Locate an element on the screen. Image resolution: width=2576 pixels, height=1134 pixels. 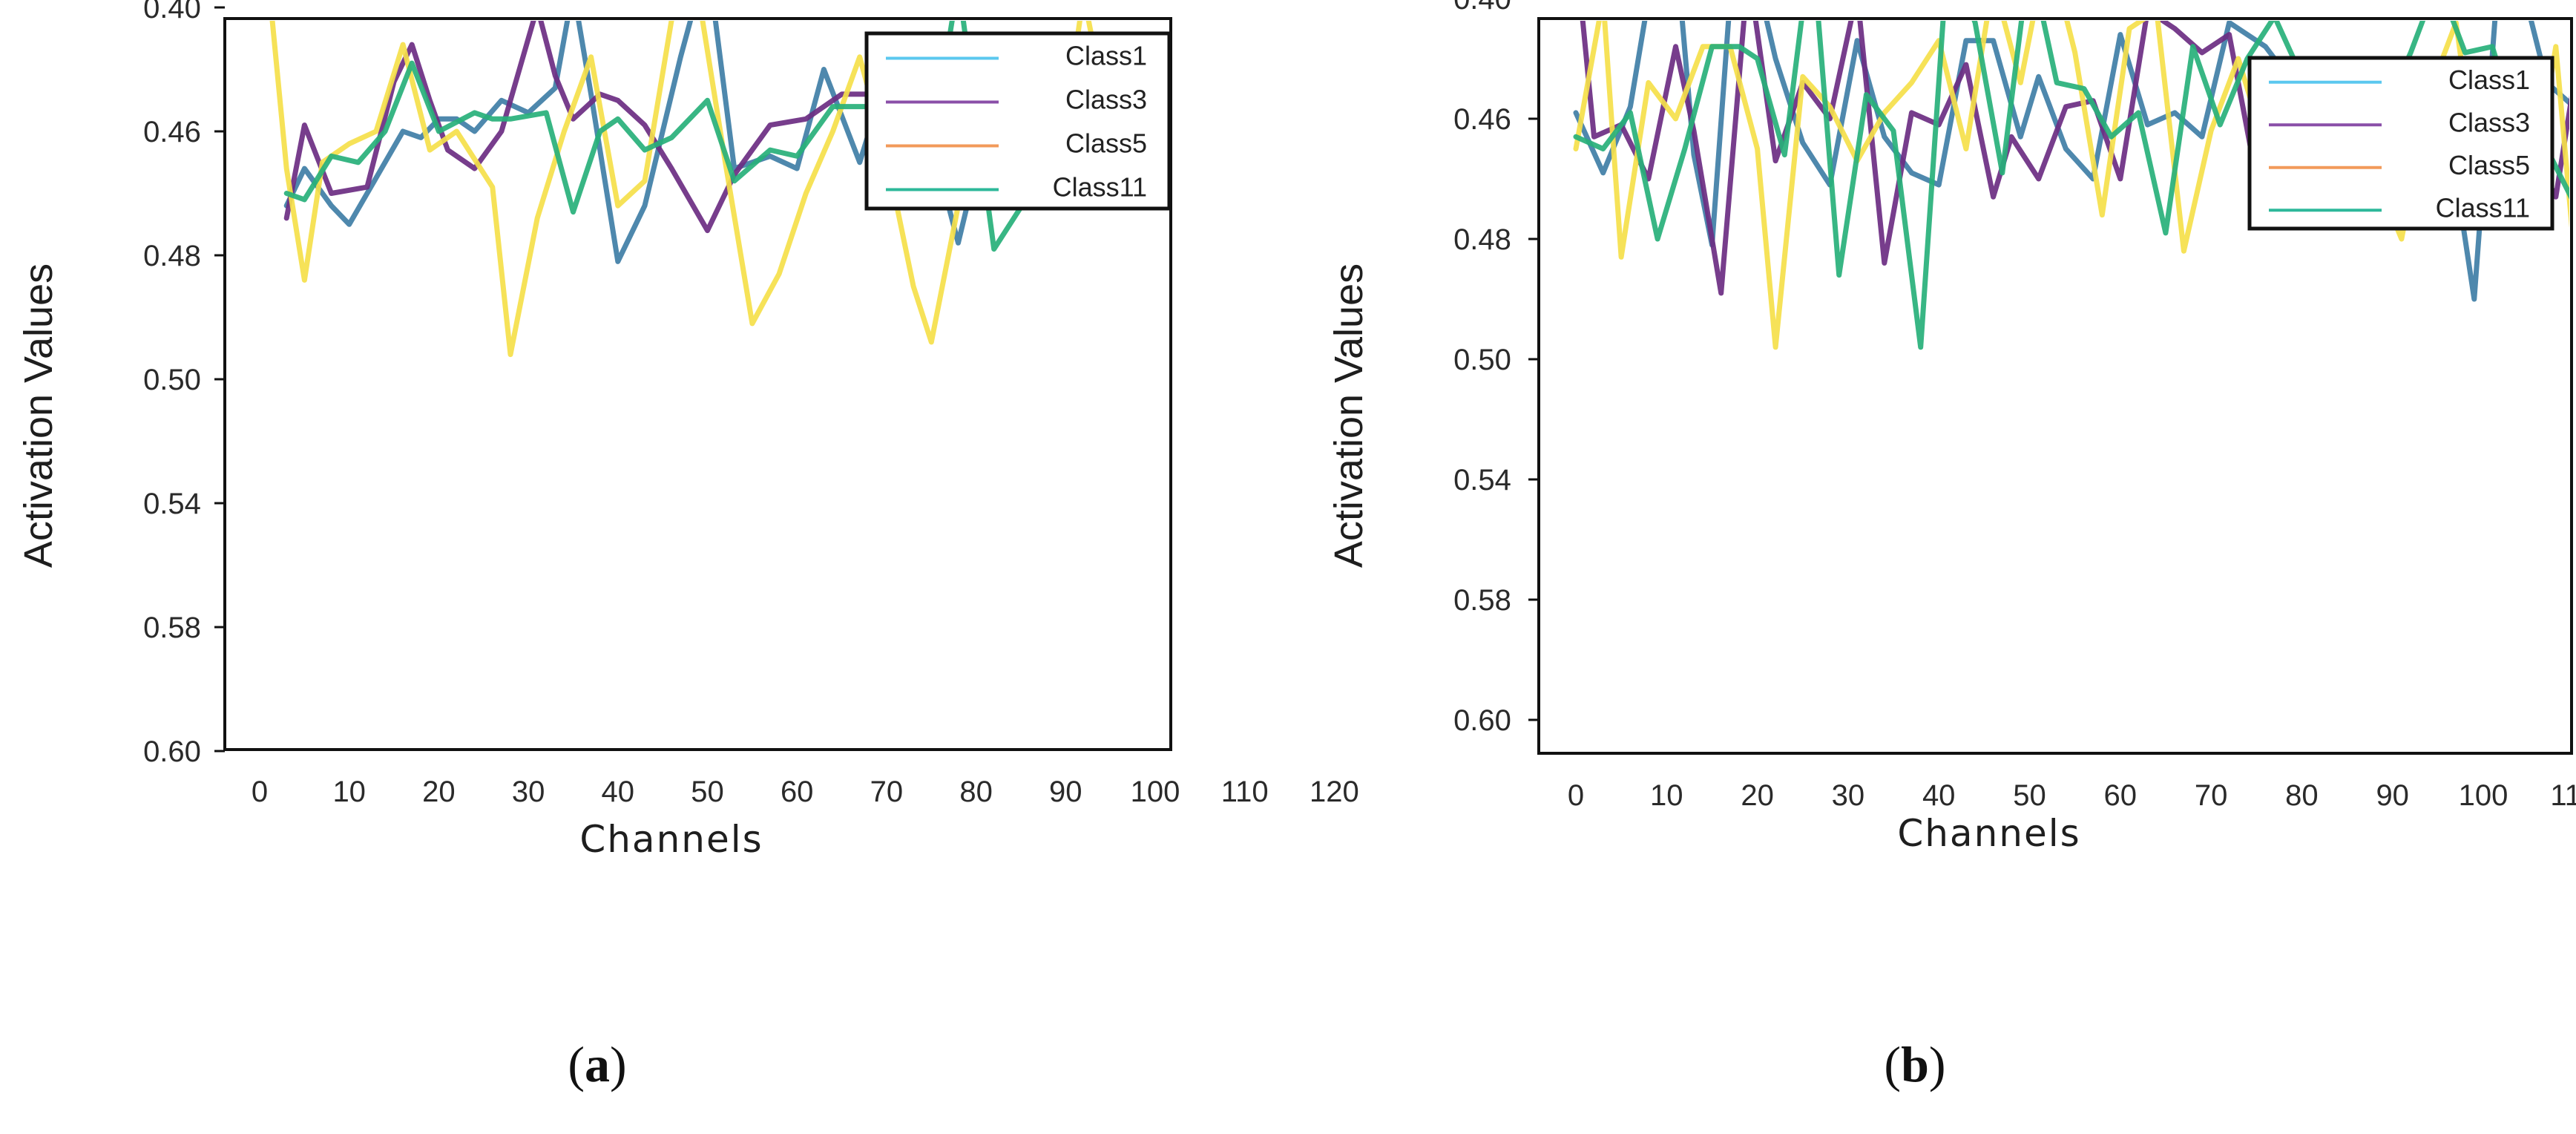
panel-label-b: (b) is located at coordinates (1915, 1064).